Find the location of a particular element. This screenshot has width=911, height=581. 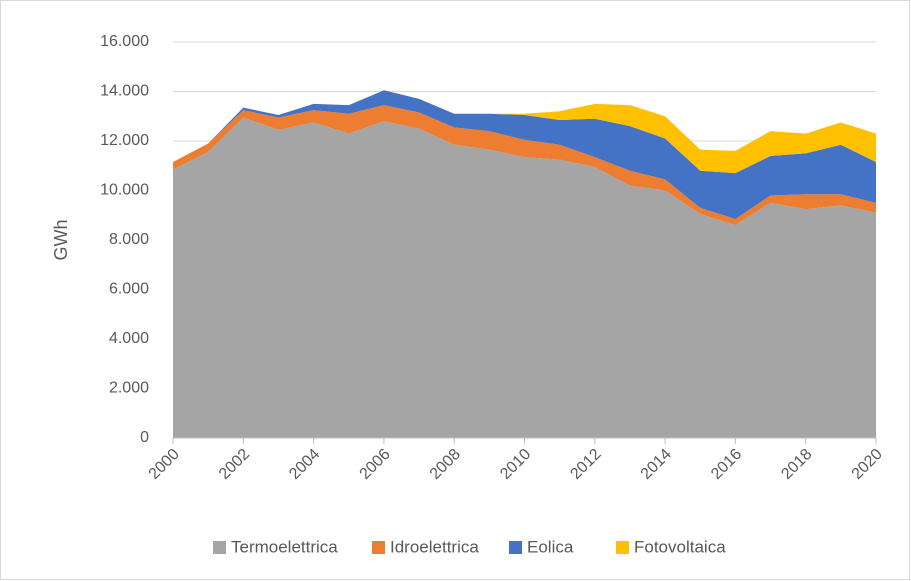

area is located at coordinates (524, 132).